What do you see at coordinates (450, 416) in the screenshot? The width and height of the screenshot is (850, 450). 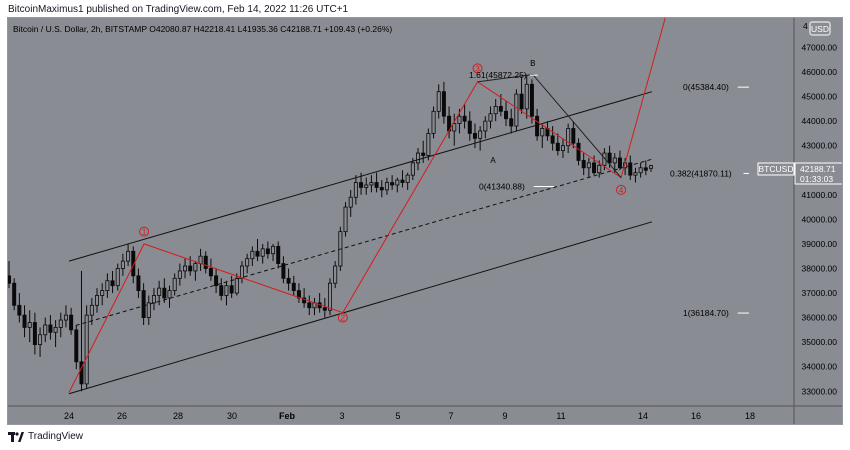 I see `x-tick-label: 7` at bounding box center [450, 416].